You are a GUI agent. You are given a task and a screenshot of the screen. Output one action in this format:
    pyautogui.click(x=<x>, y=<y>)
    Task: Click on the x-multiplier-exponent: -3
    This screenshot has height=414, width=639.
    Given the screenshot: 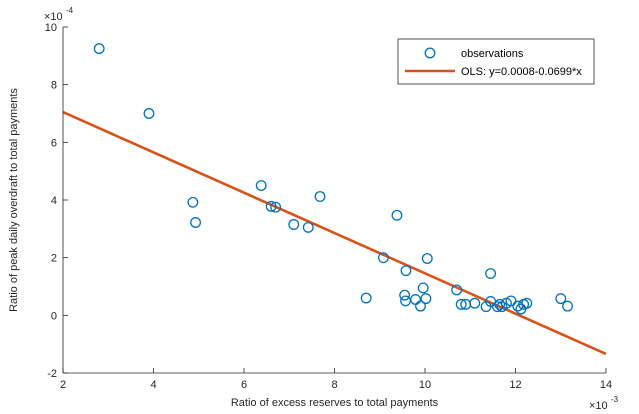 What is the action you would take?
    pyautogui.click(x=615, y=399)
    